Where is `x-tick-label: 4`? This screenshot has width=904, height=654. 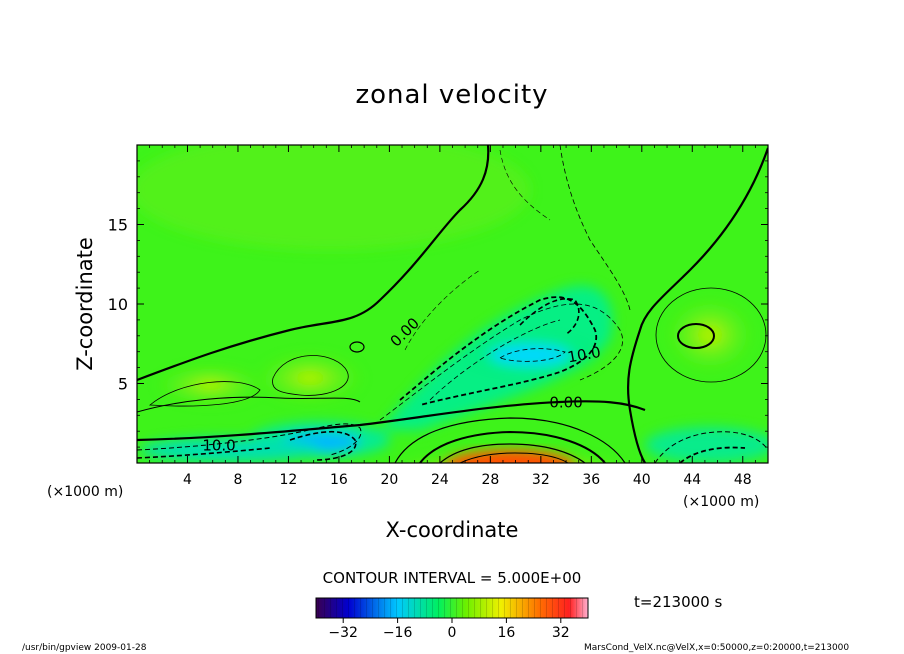
x-tick-label: 4 is located at coordinates (187, 480).